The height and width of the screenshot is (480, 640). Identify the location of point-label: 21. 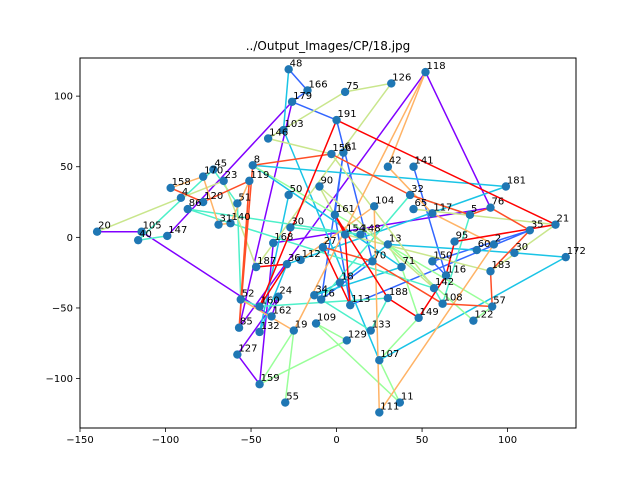
(562, 219).